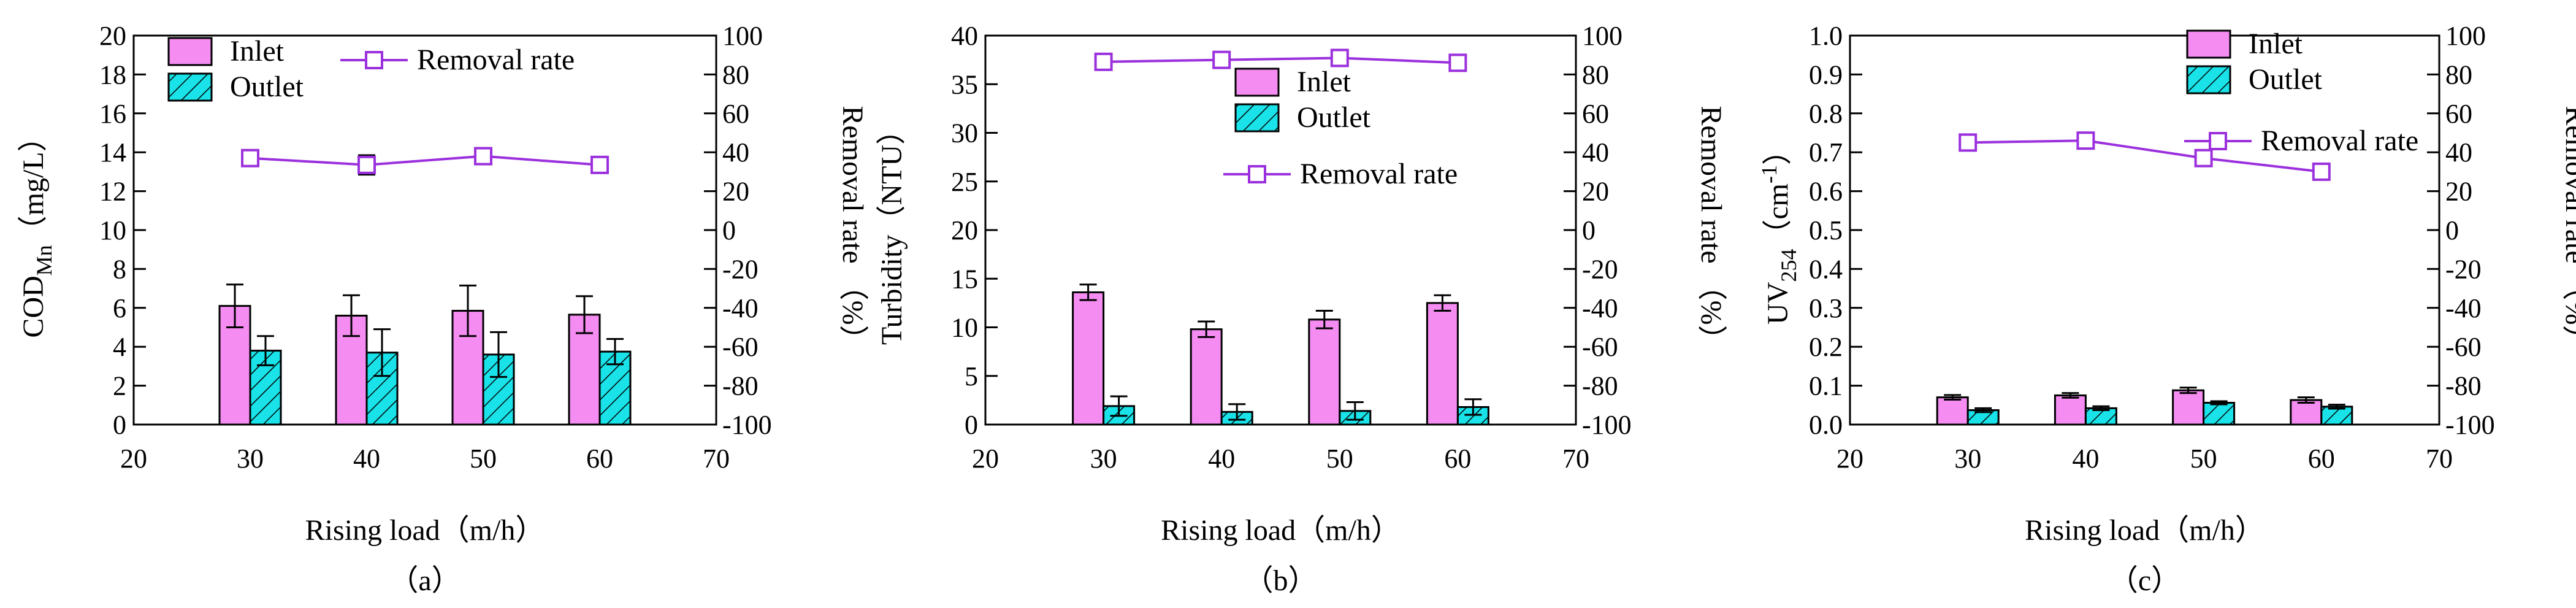  What do you see at coordinates (1324, 82) in the screenshot?
I see `legend-inlet-label: Inlet` at bounding box center [1324, 82].